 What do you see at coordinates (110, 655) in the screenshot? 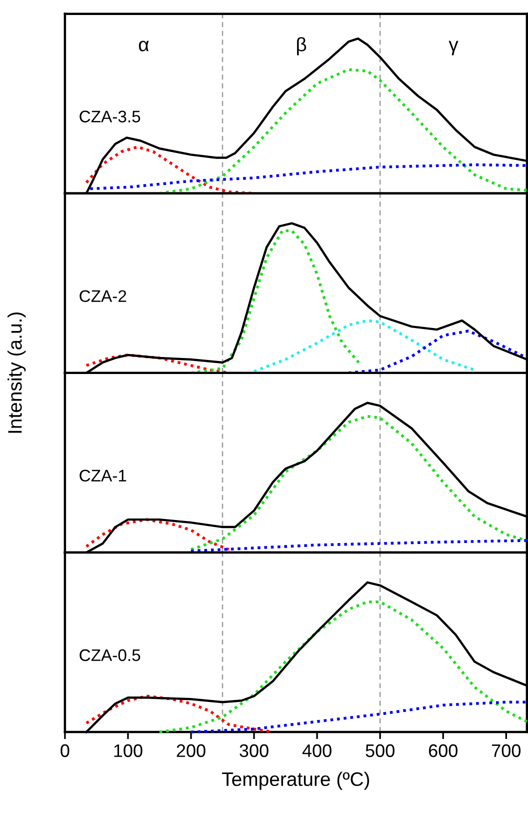
I see `text: CZA-0.5` at bounding box center [110, 655].